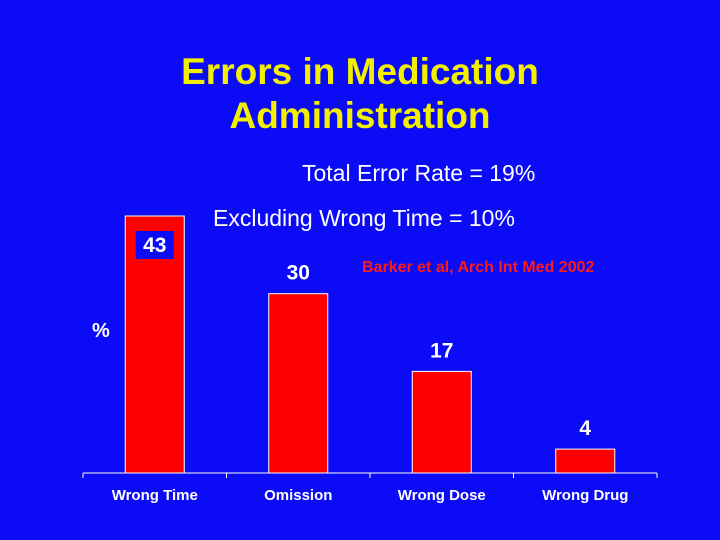  Describe the element at coordinates (298, 495) in the screenshot. I see `x-tick-label: Omission` at that location.